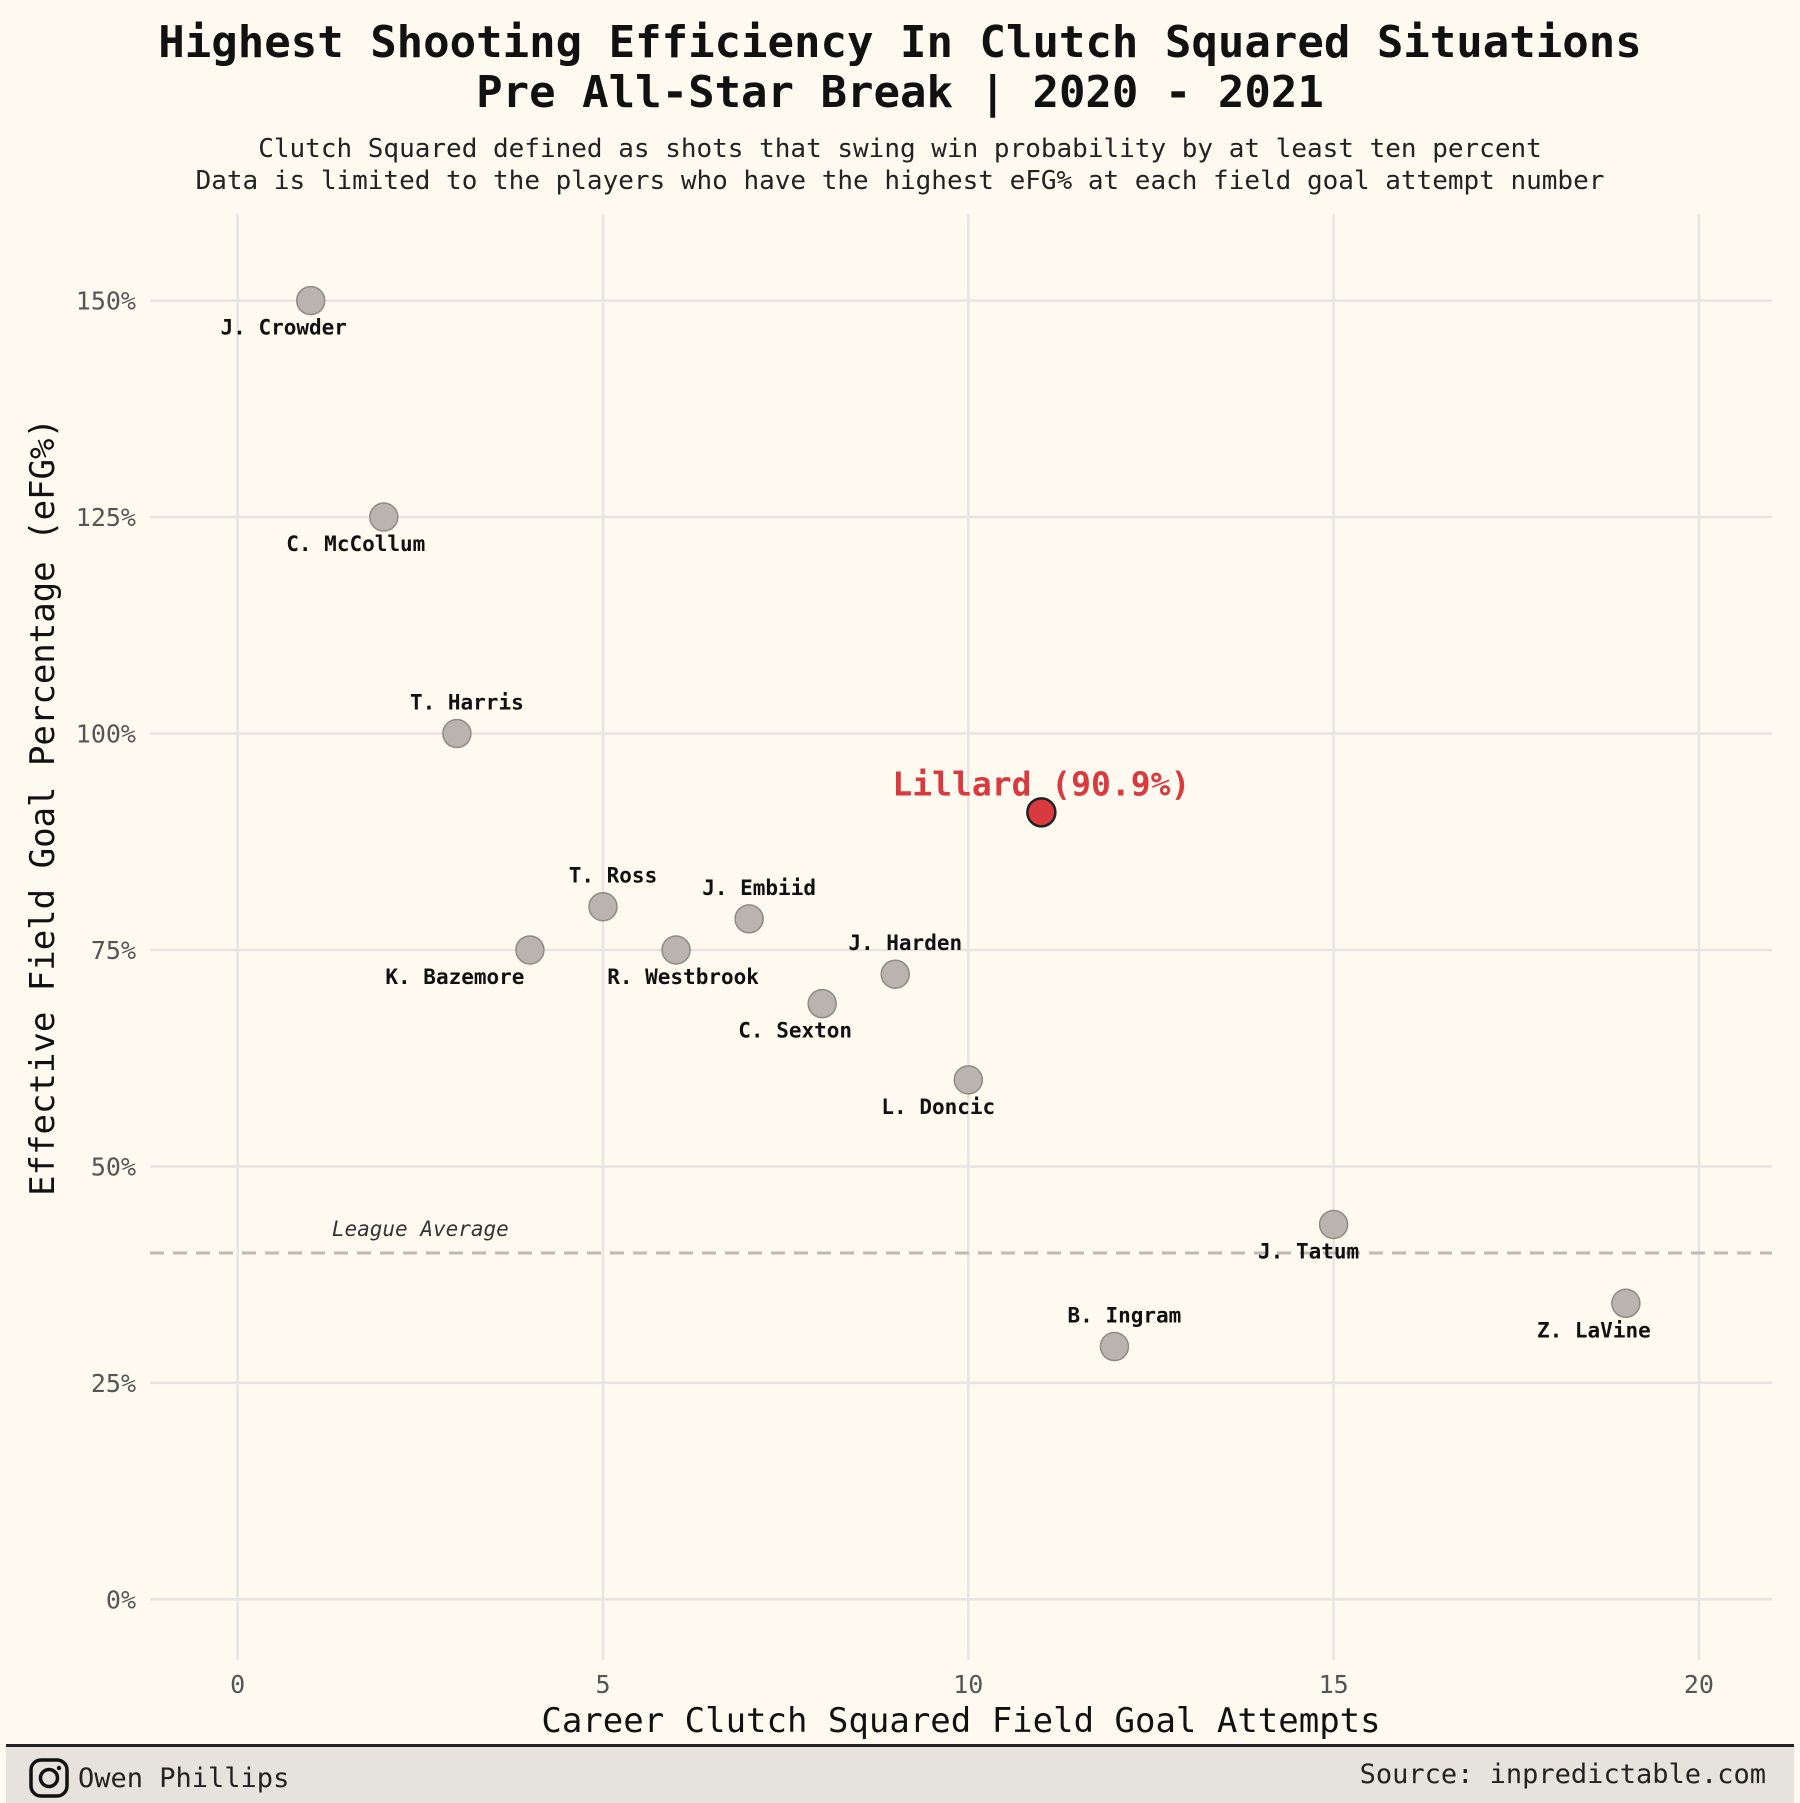 The height and width of the screenshot is (1803, 1800). What do you see at coordinates (284, 328) in the screenshot?
I see `point-label: J. Crowder` at bounding box center [284, 328].